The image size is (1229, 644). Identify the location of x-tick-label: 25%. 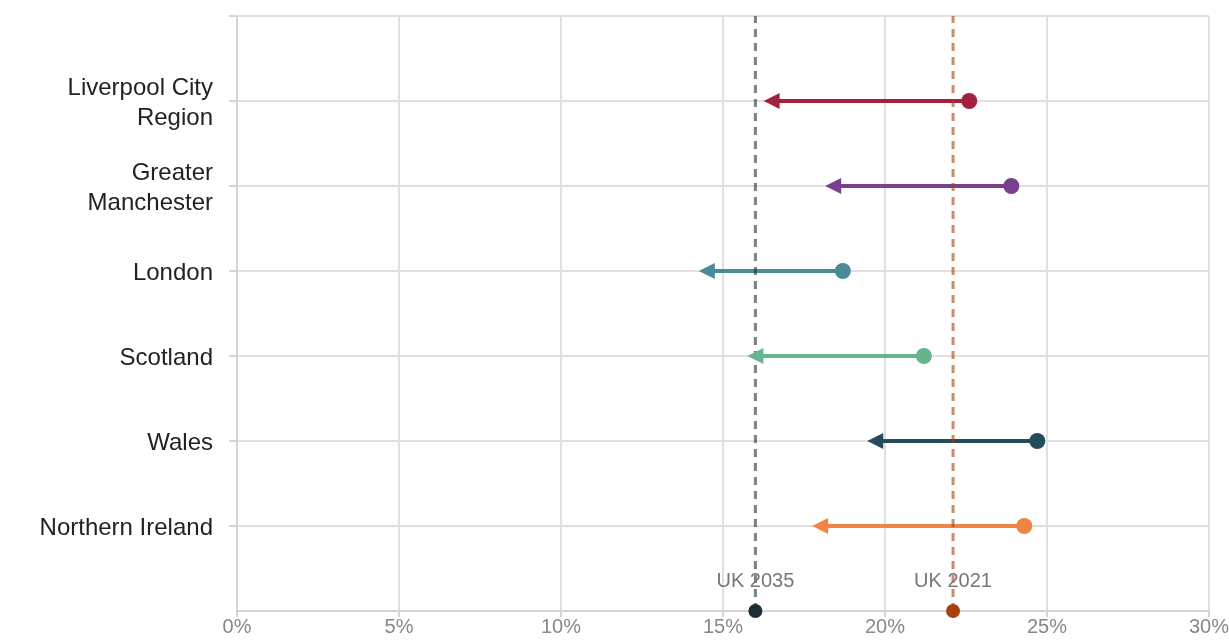
(1047, 626).